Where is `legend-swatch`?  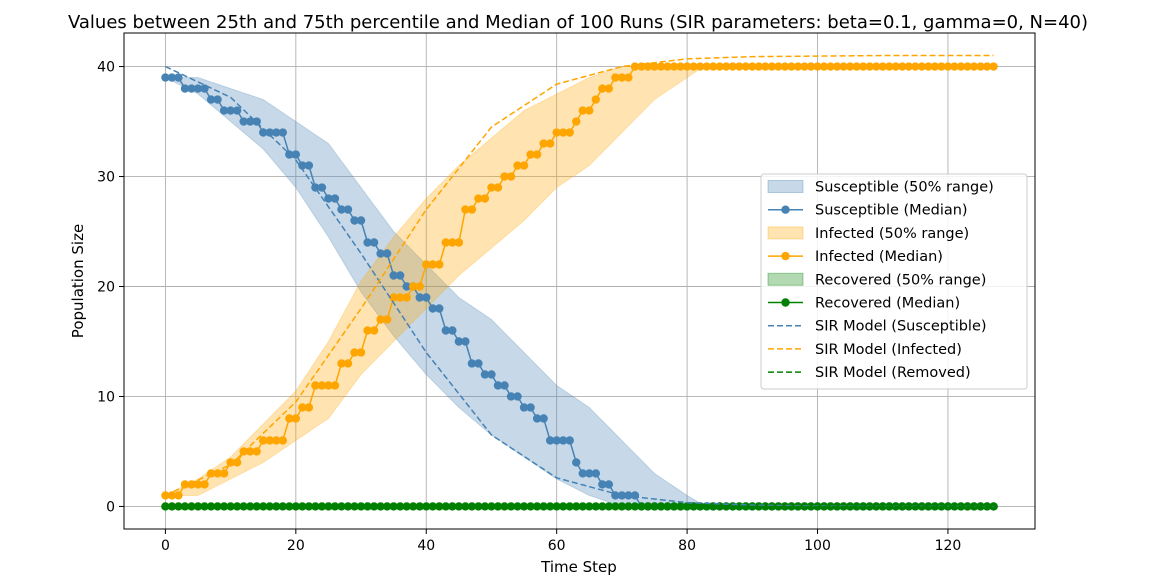
legend-swatch is located at coordinates (785, 233).